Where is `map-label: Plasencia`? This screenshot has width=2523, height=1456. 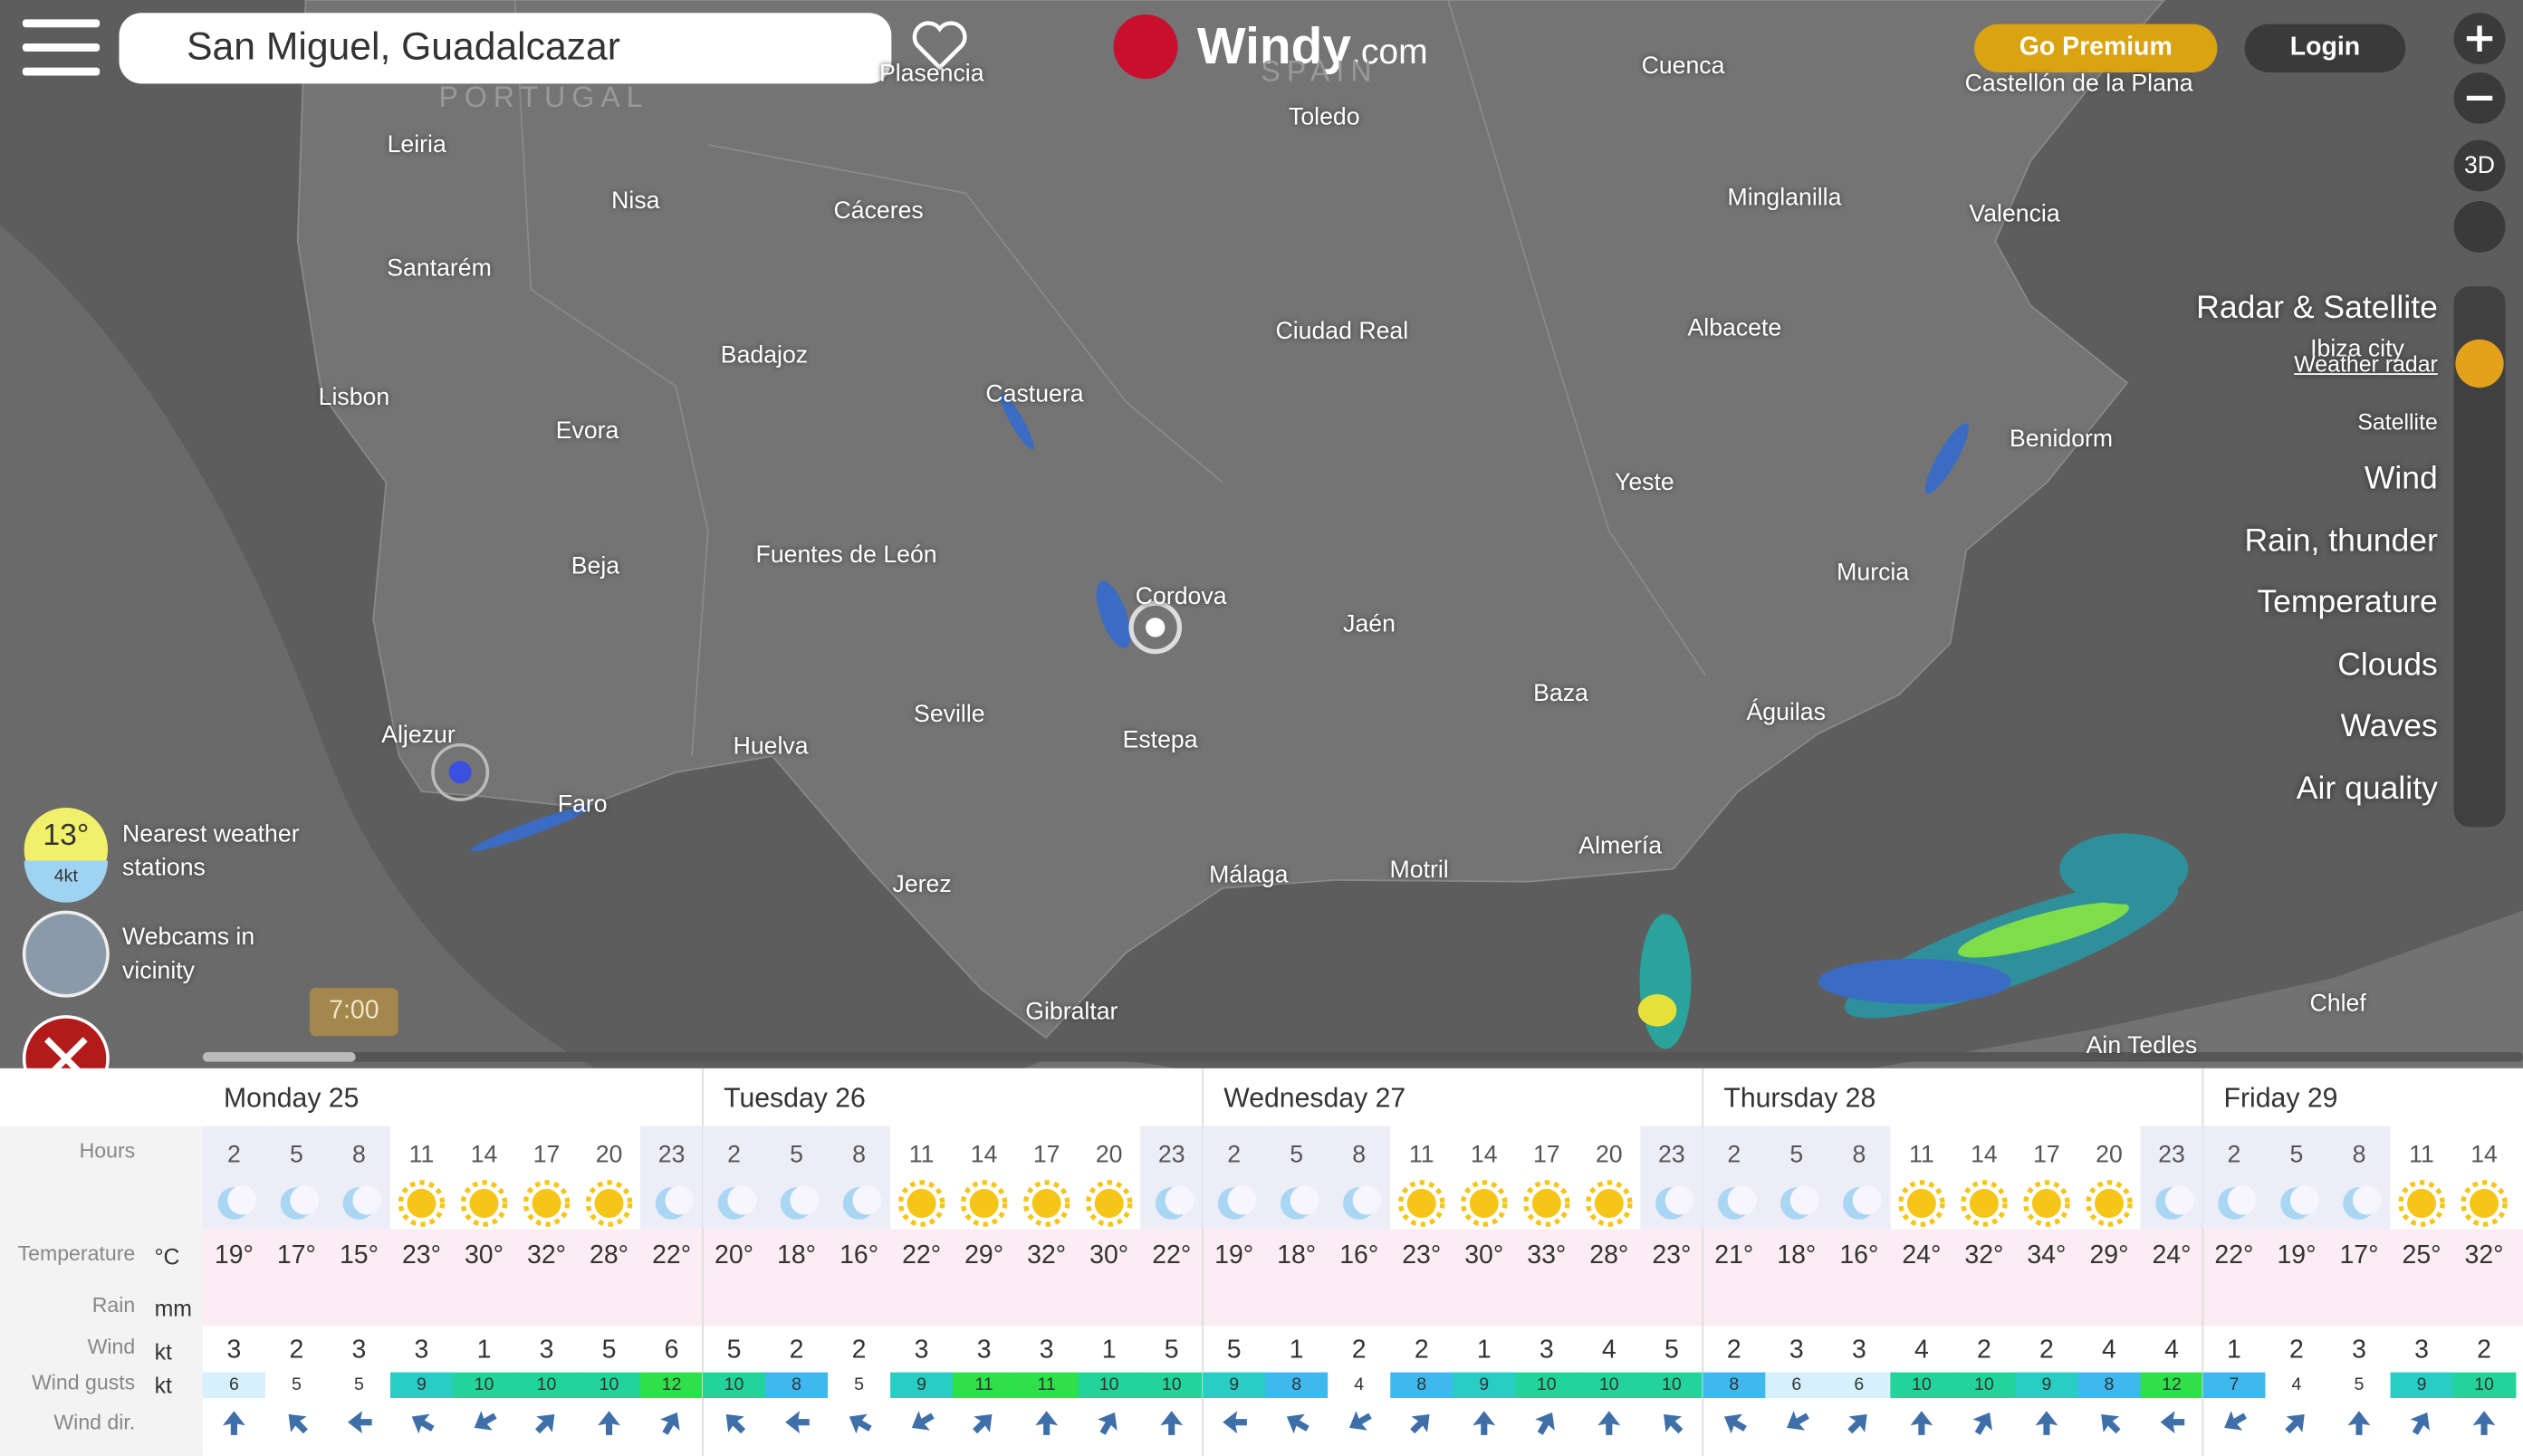
map-label: Plasencia is located at coordinates (931, 74).